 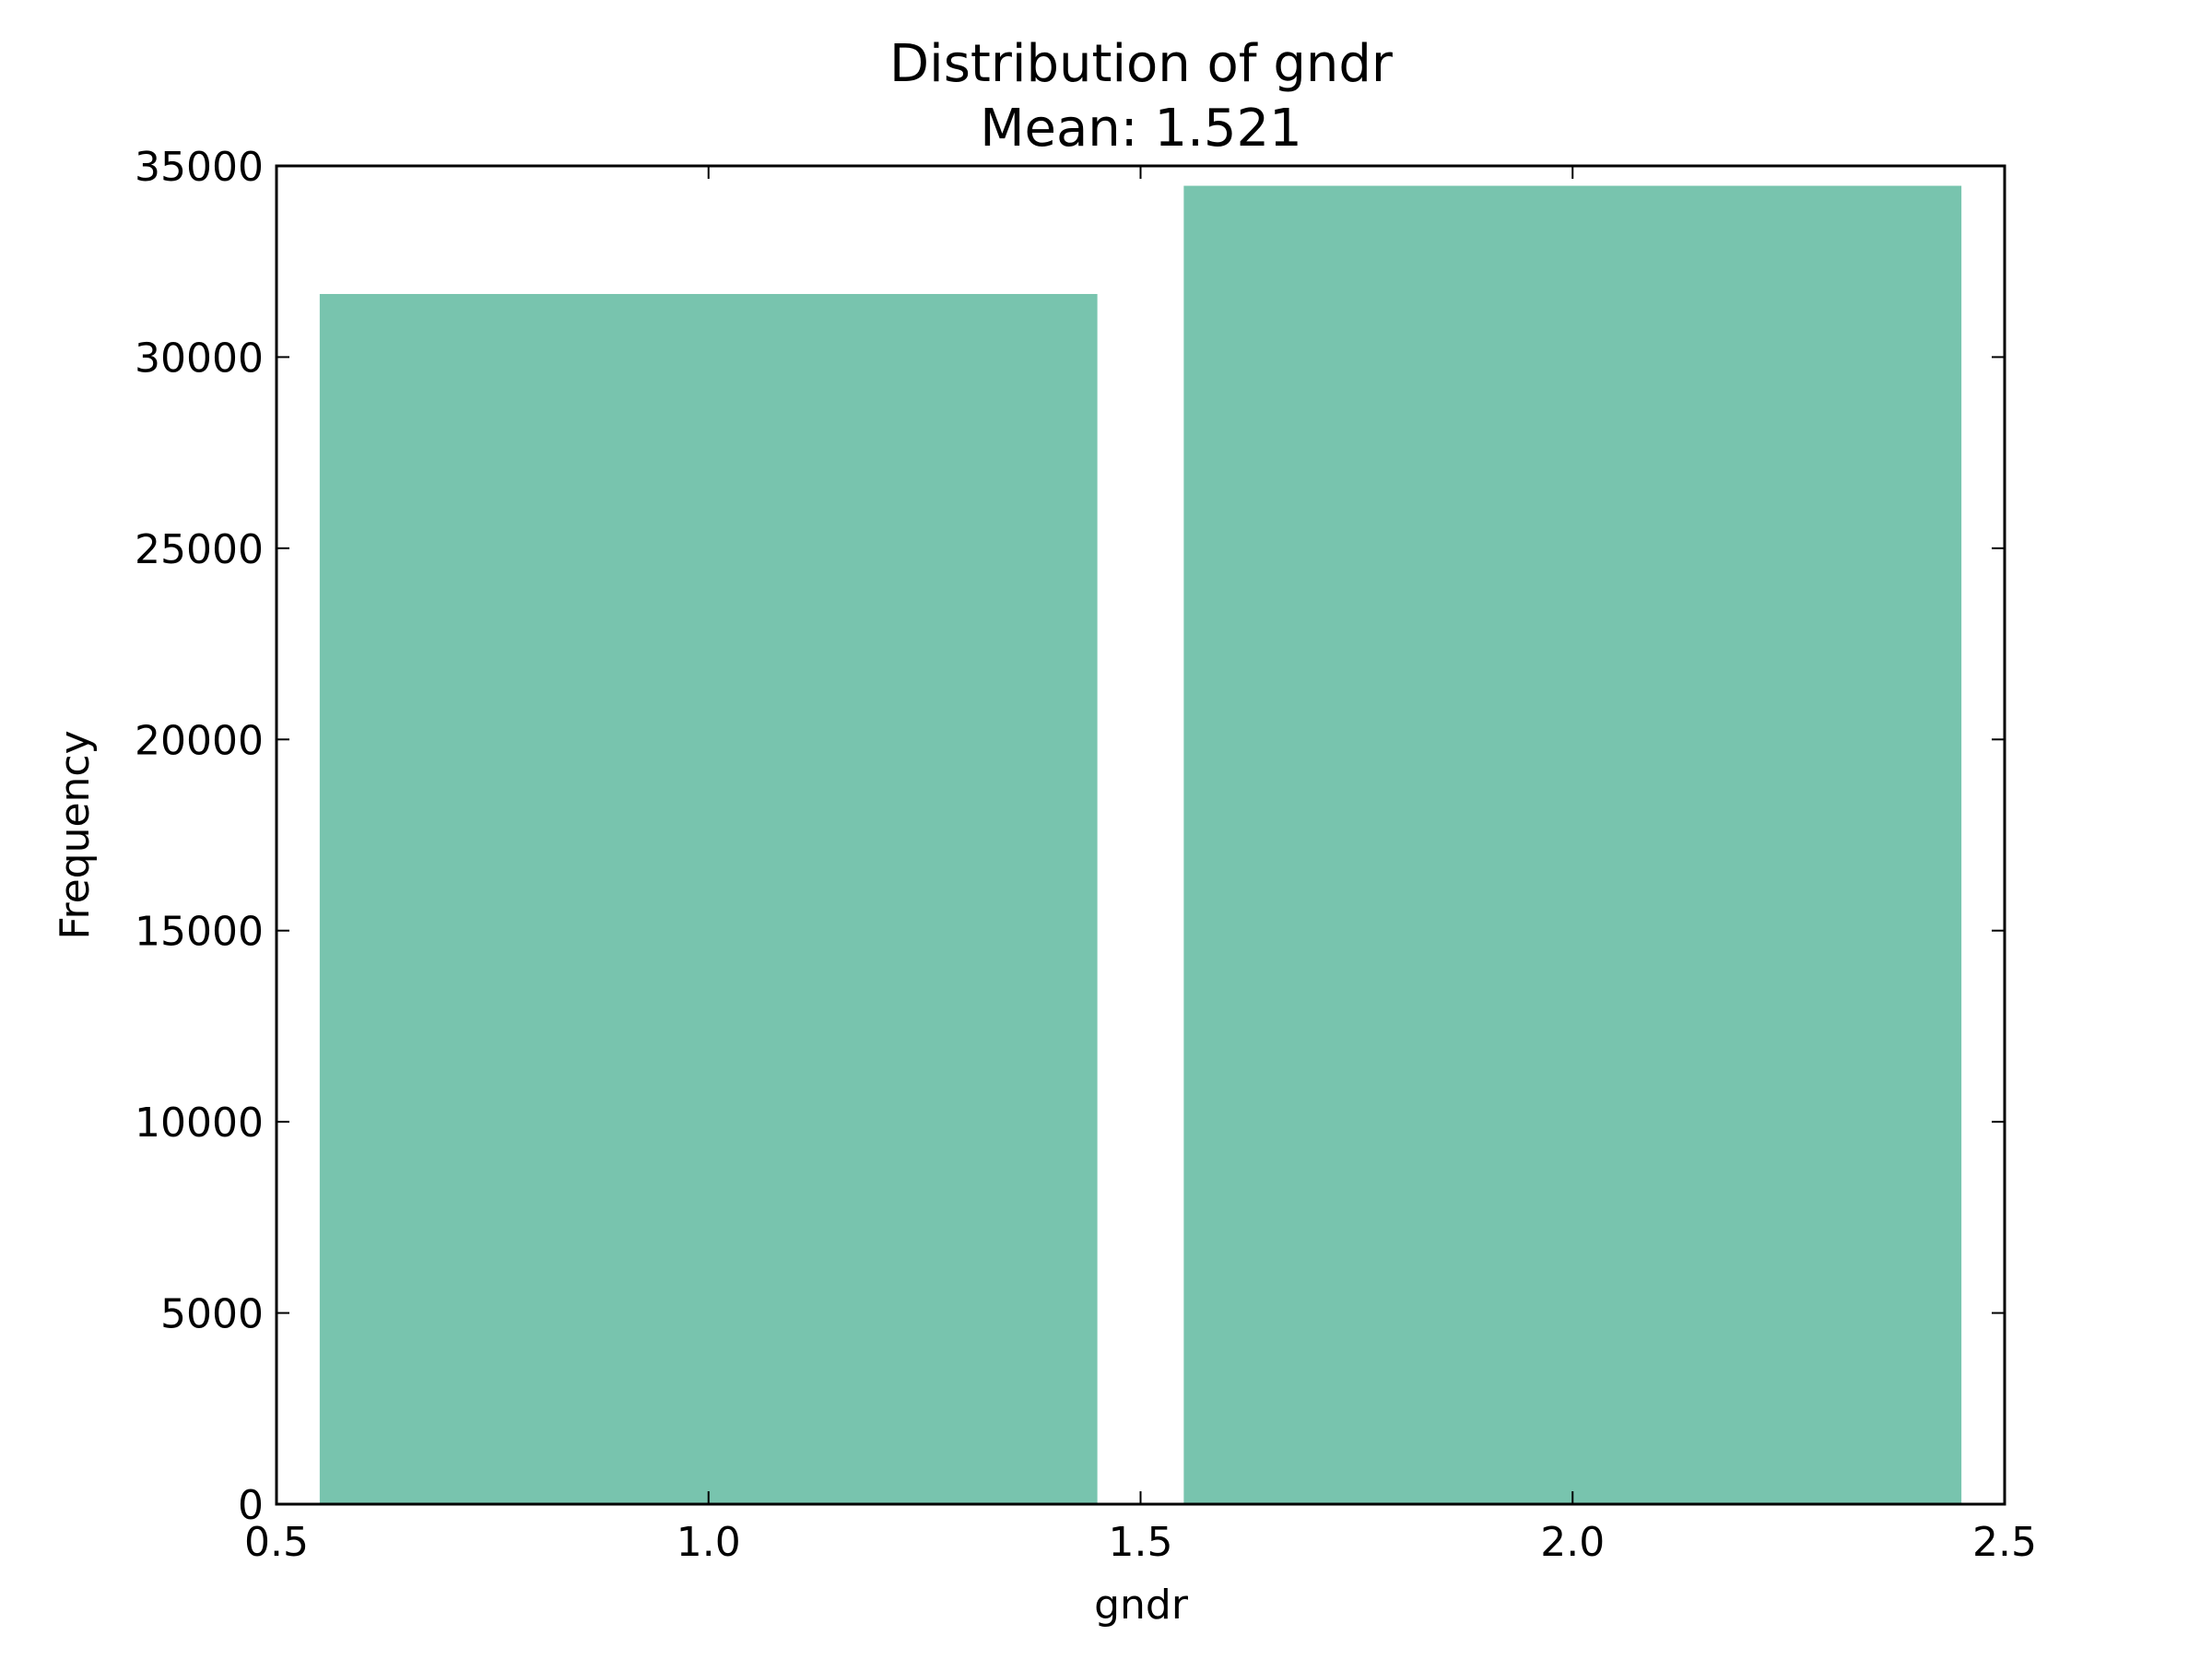 I want to click on x-tick-label: 2.5, so click(x=2004, y=1542).